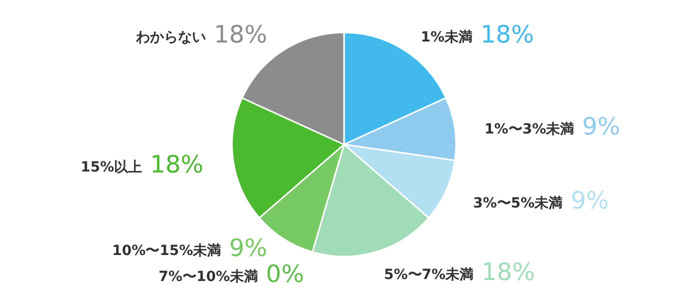 This screenshot has height=289, width=688. What do you see at coordinates (518, 203) in the screenshot?
I see `slice-label: 3%〜5%未満` at bounding box center [518, 203].